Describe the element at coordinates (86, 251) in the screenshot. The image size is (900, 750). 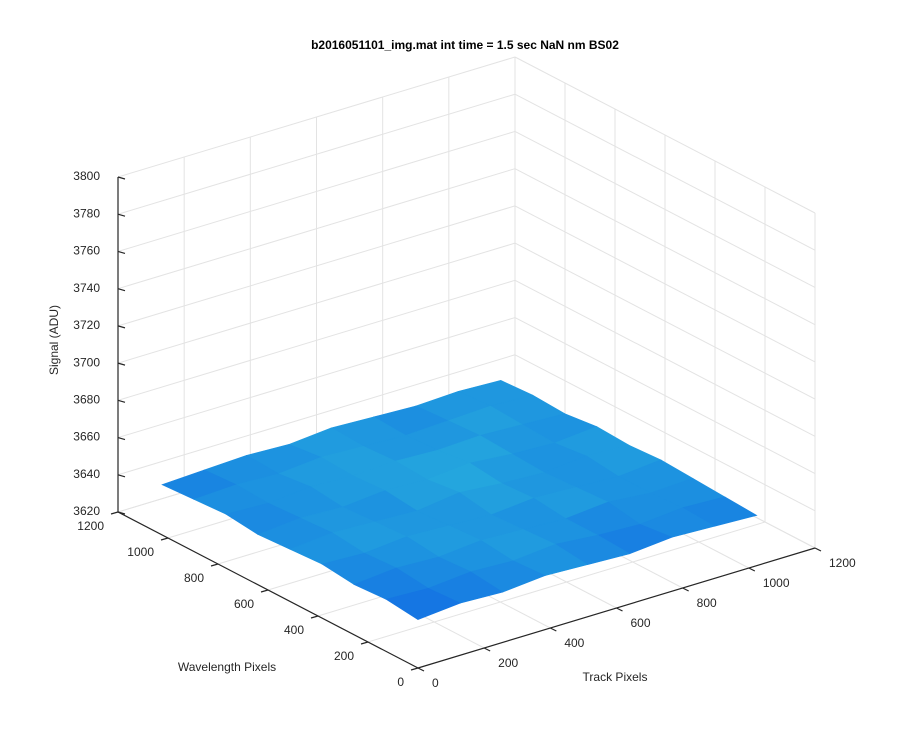
I see `z-tick-label: 3760` at that location.